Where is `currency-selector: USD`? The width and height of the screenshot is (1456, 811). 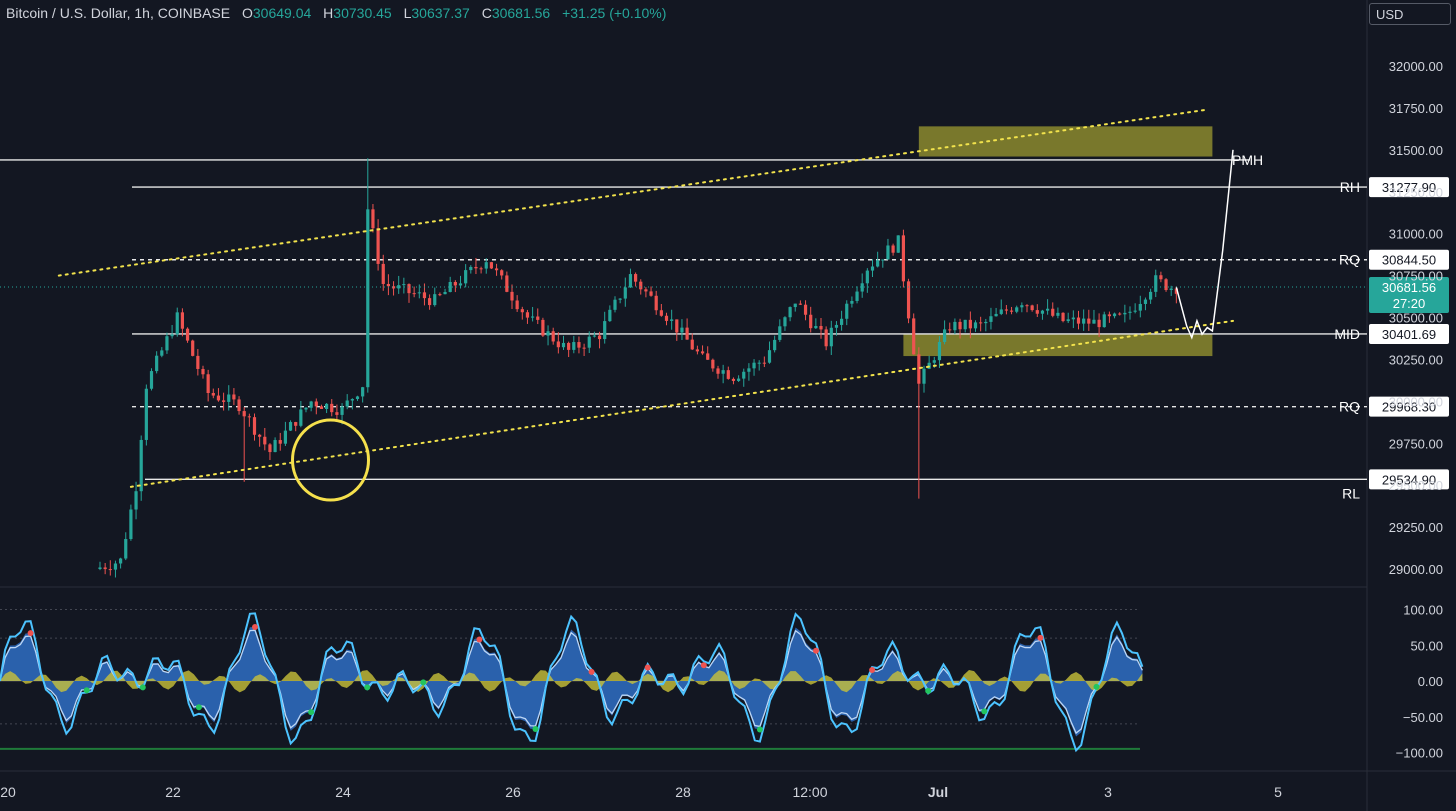 currency-selector: USD is located at coordinates (1410, 14).